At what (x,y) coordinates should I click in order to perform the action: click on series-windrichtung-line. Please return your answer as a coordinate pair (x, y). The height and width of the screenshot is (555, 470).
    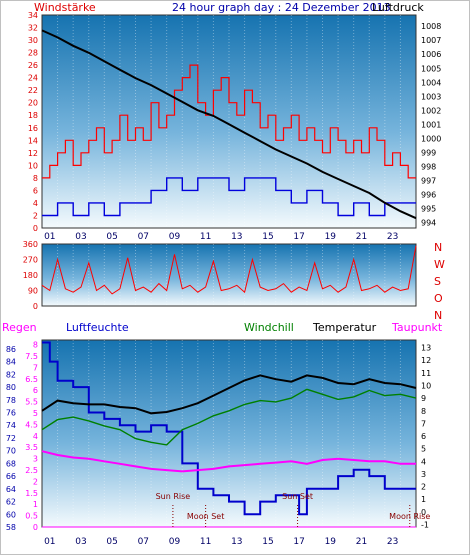
    Looking at the image, I should click on (229, 270).